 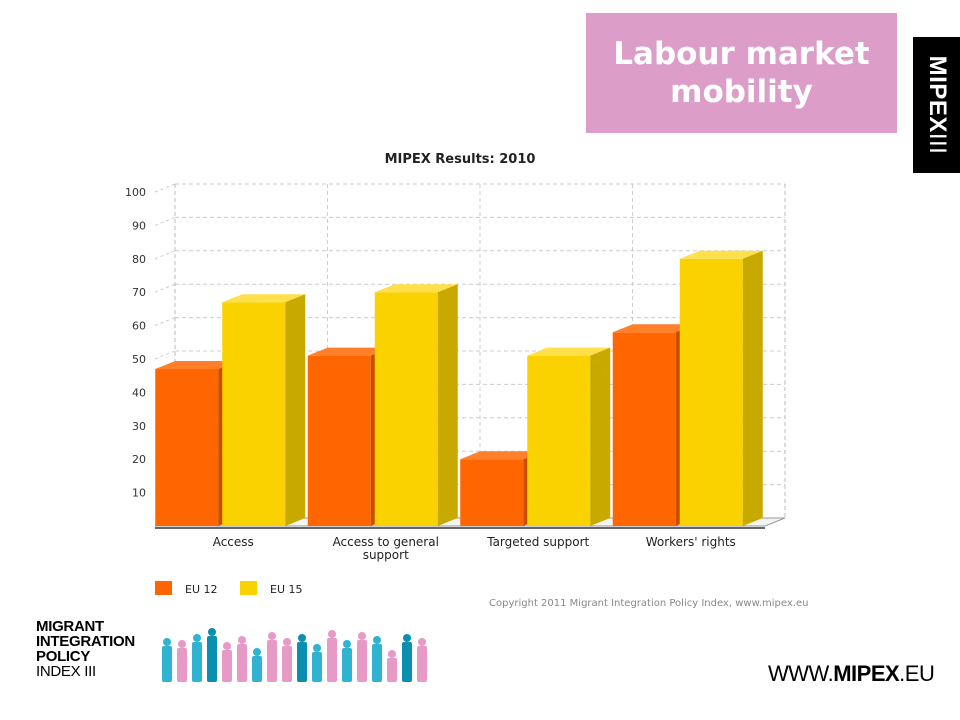 What do you see at coordinates (386, 555) in the screenshot?
I see `x-tick-label: support` at bounding box center [386, 555].